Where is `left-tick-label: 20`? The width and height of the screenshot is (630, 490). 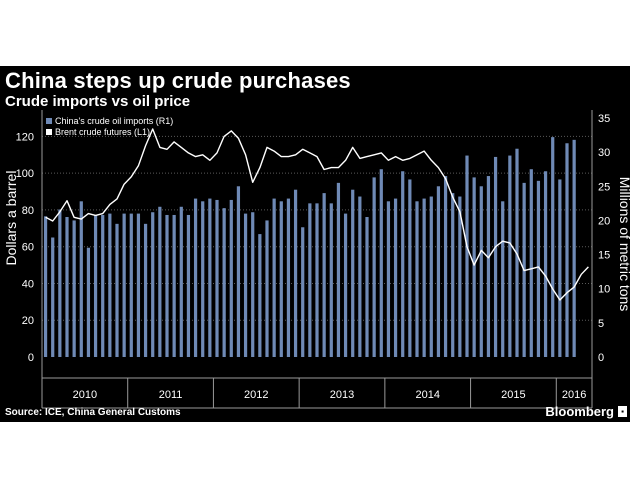 left-tick-label: 20 is located at coordinates (28, 321).